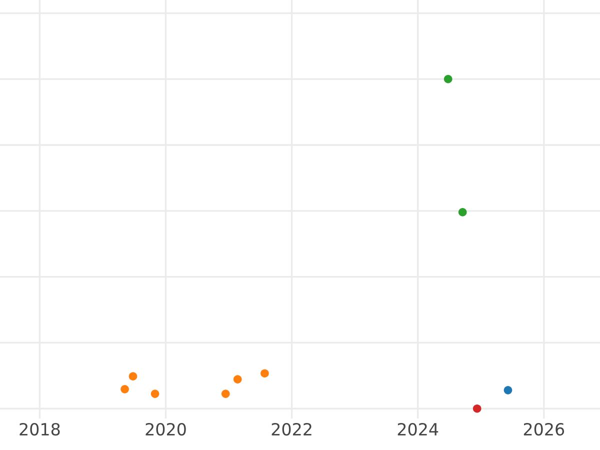 This screenshot has height=450, width=600. Describe the element at coordinates (418, 429) in the screenshot. I see `x-tick-label: 2024` at that location.